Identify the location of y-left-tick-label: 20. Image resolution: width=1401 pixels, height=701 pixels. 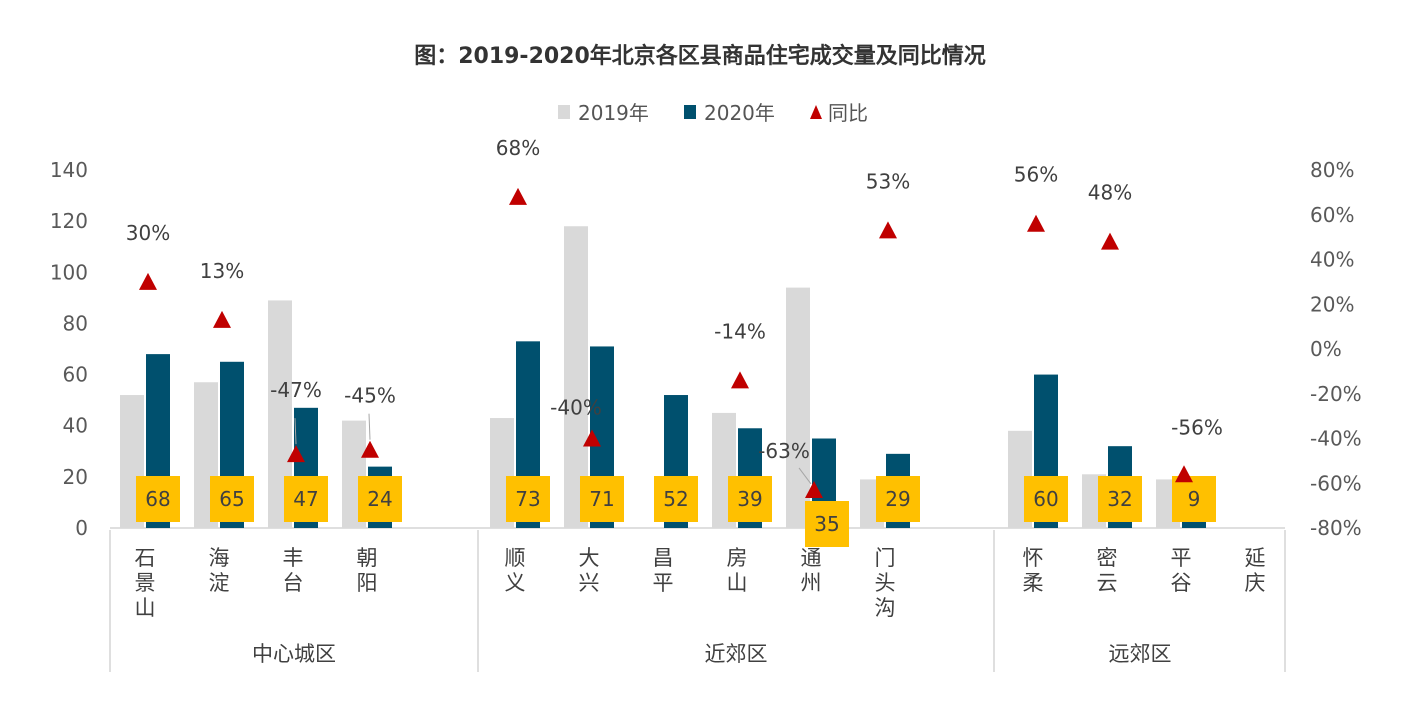
(75, 477).